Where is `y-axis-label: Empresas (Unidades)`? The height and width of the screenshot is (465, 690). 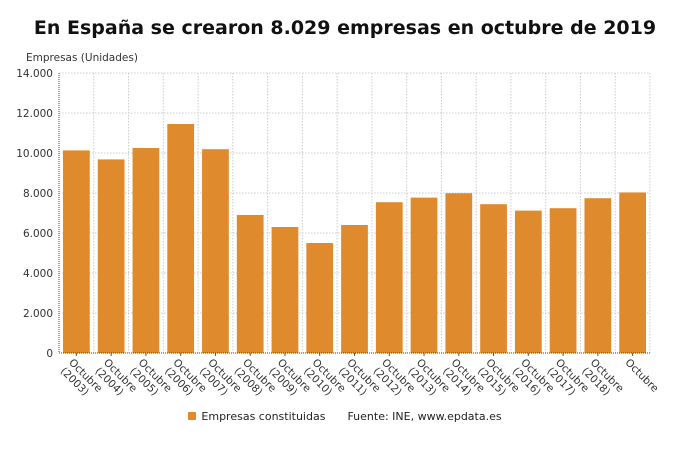 y-axis-label: Empresas (Unidades) is located at coordinates (82, 58).